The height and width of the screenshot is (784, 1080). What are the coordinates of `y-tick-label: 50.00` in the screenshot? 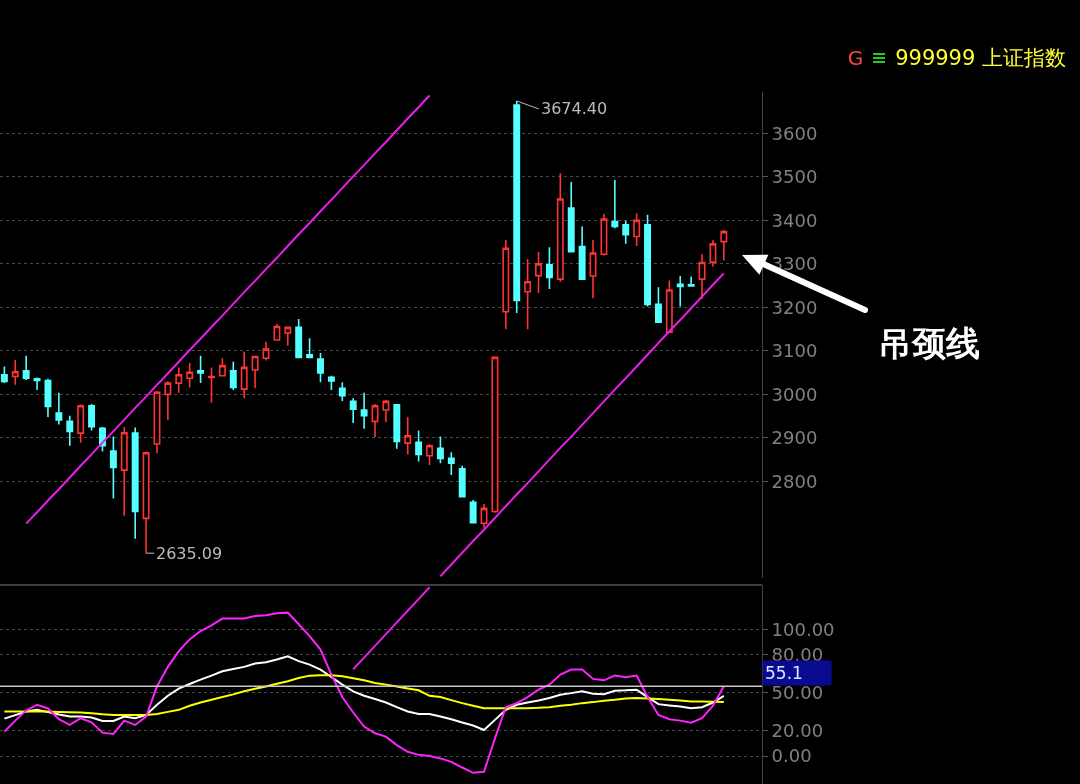 It's located at (797, 693).